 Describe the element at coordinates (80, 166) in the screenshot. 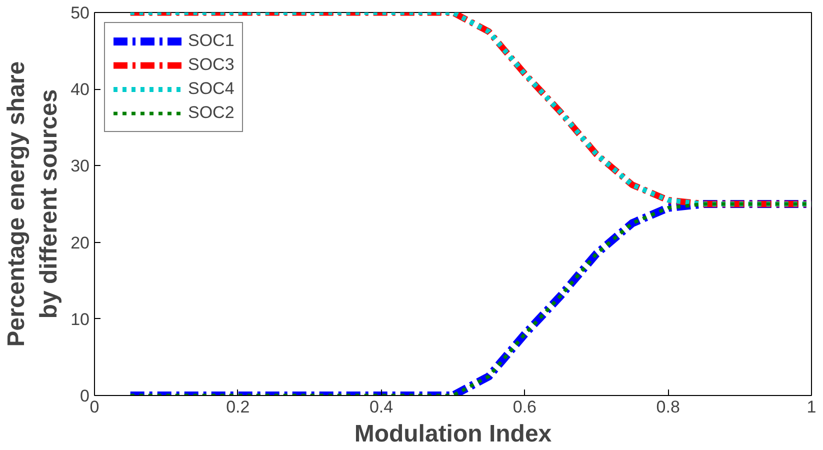

I see `y-tick-label: 30` at that location.